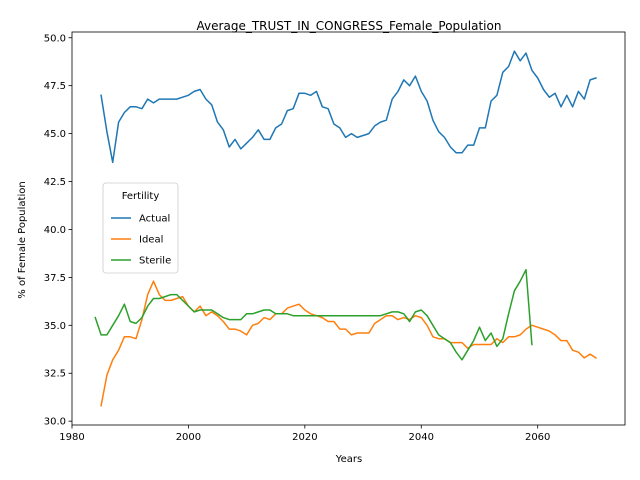 This screenshot has width=640, height=480. Describe the element at coordinates (421, 437) in the screenshot. I see `x-tick-label: 2040` at that location.